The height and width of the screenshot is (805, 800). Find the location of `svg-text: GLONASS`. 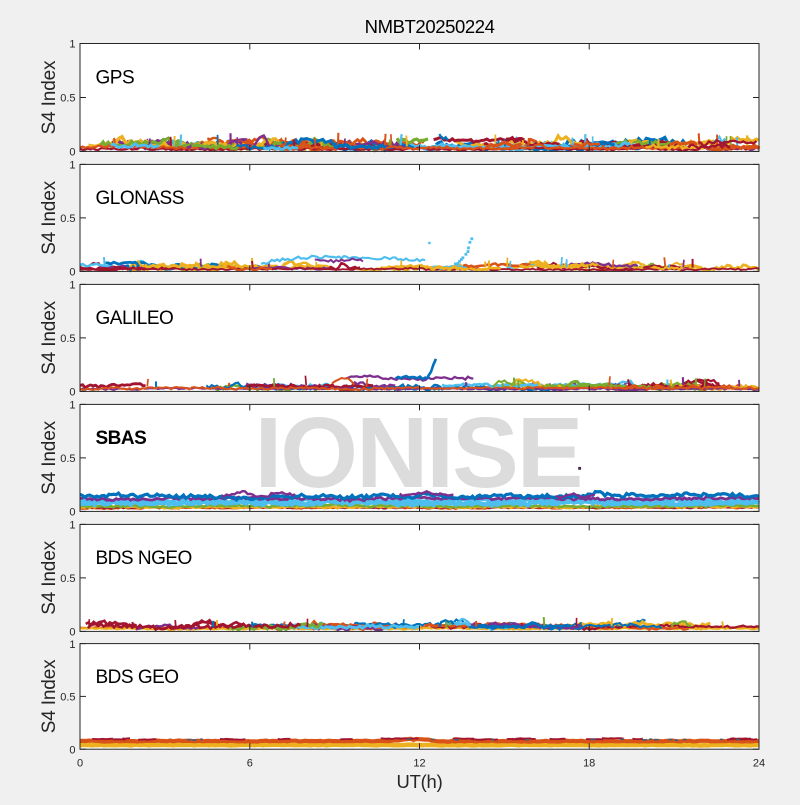

svg-text: GLONASS is located at coordinates (140, 198).